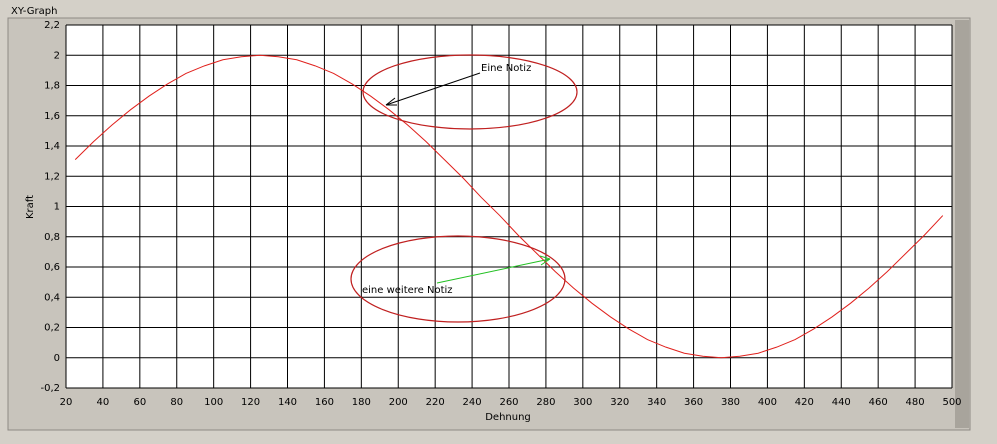 This screenshot has height=444, width=997. Describe the element at coordinates (139, 402) in the screenshot. I see `x-tick-label: 60` at that location.